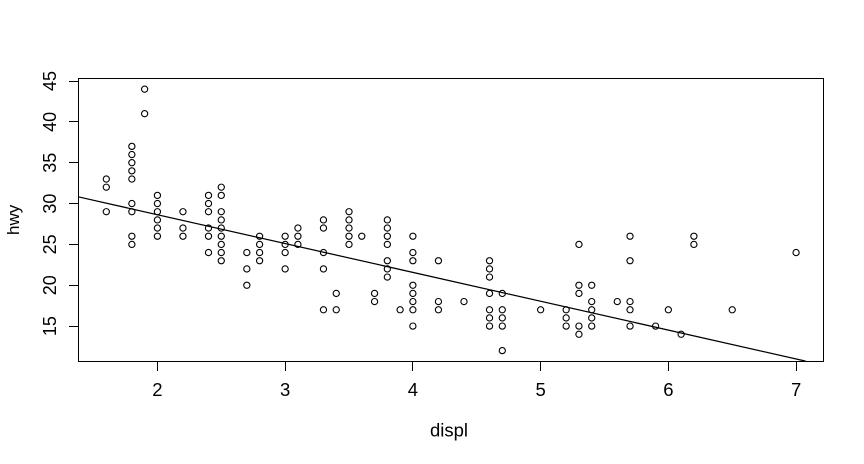 This screenshot has width=864, height=464. I want to click on svg-text: displ, so click(449, 430).